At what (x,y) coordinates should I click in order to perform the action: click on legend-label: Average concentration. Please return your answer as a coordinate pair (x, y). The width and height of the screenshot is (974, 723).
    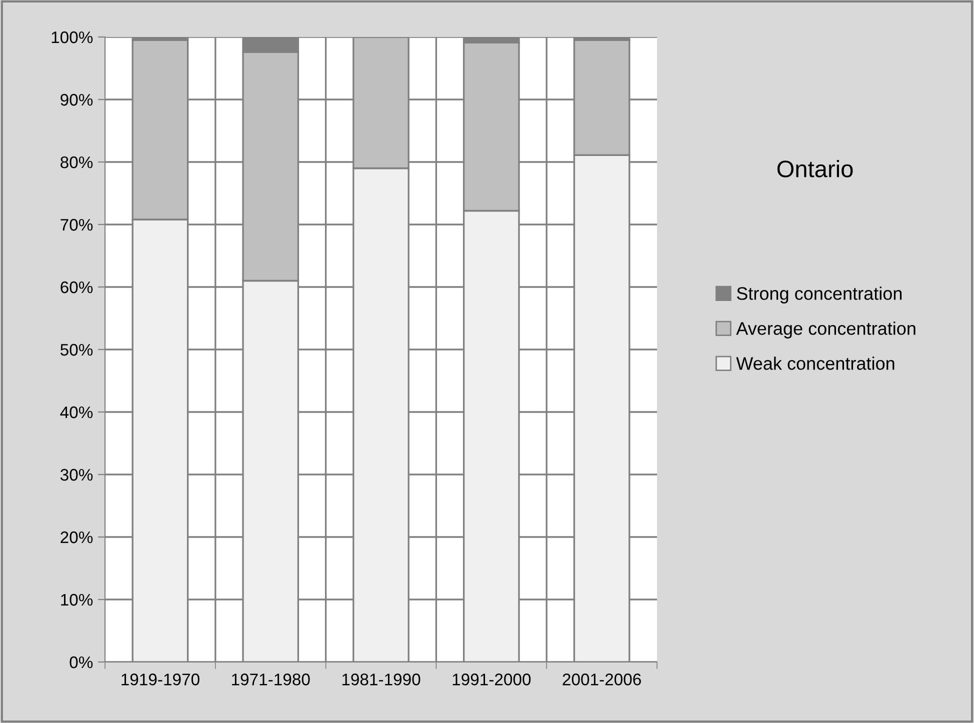
    Looking at the image, I should click on (826, 330).